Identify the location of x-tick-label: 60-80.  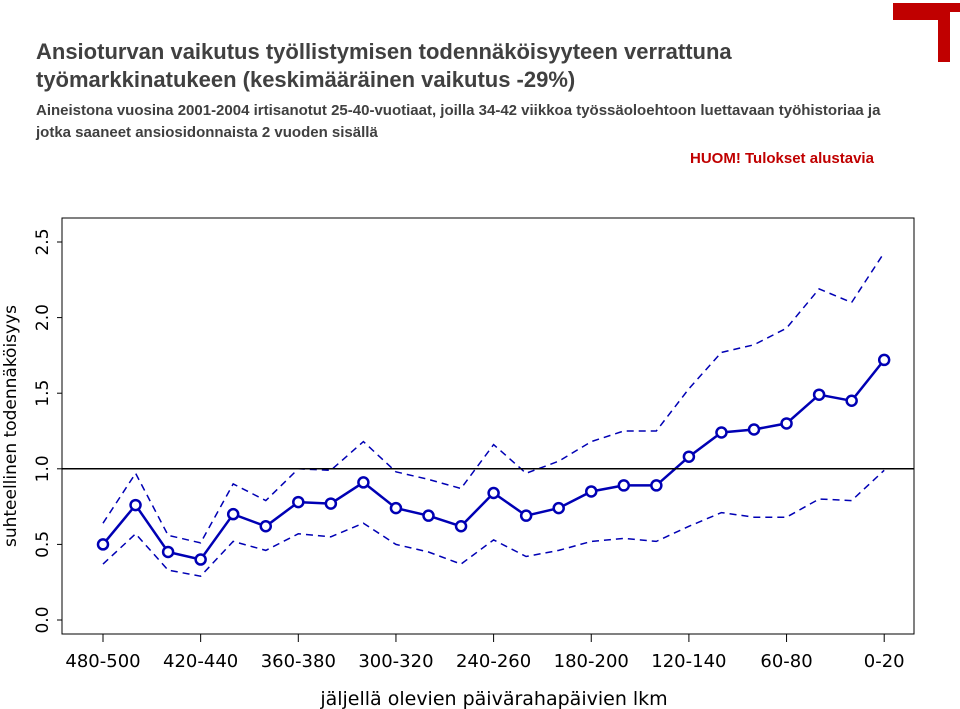
(786, 661).